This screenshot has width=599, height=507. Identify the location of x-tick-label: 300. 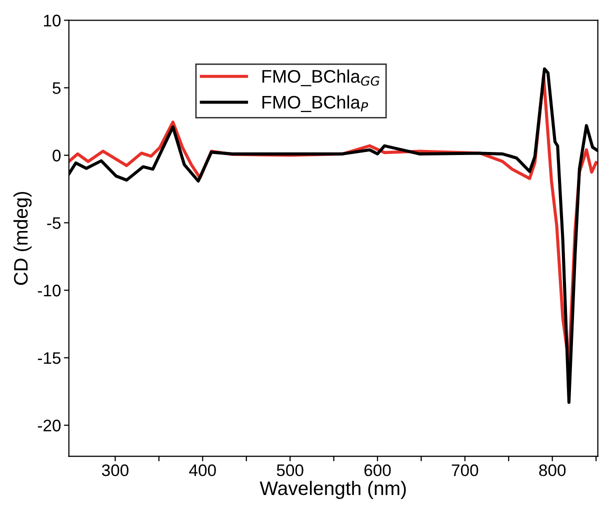
(115, 470).